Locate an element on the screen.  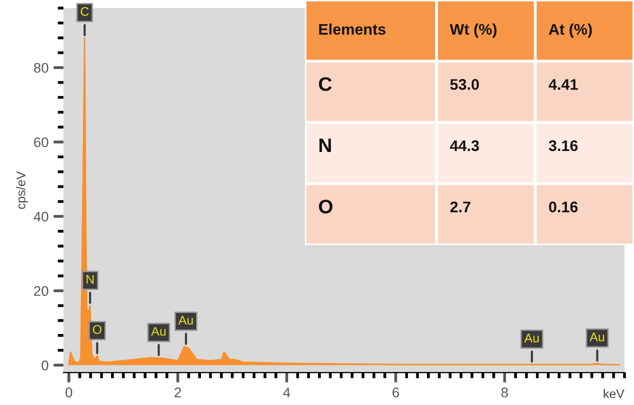
y-tick-label: 80 is located at coordinates (41, 67).